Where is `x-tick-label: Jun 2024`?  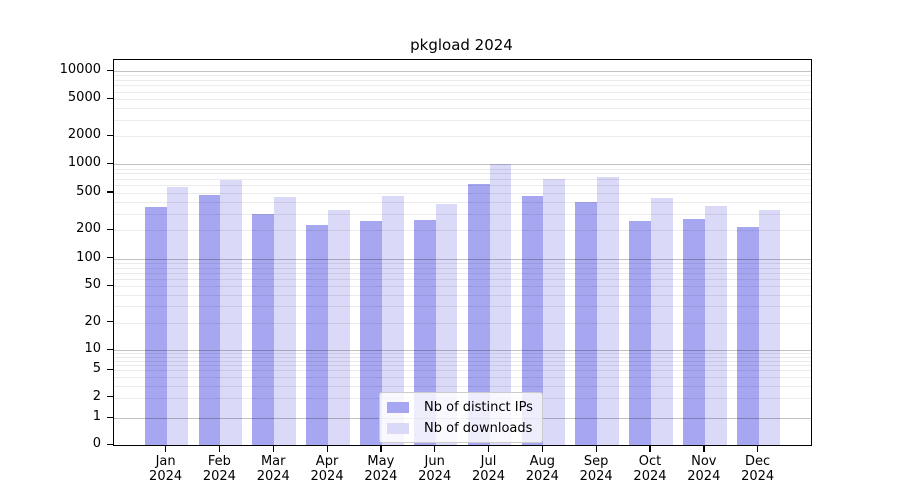
x-tick-label: Jun 2024 is located at coordinates (435, 469).